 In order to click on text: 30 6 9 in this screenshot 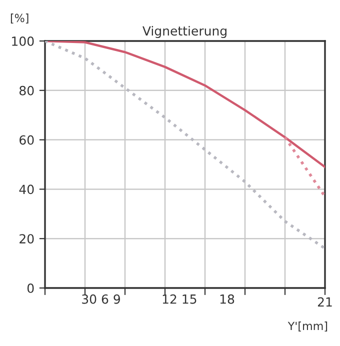, I will do `click(101, 299)`.